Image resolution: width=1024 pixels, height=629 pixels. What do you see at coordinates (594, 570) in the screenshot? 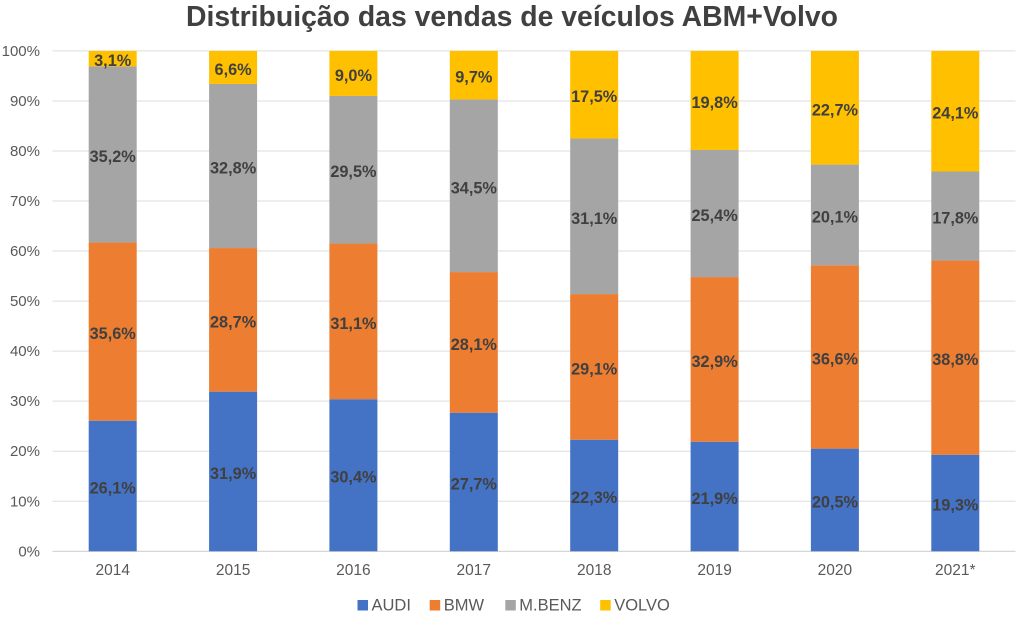
I see `svg-text: 2018` at bounding box center [594, 570].